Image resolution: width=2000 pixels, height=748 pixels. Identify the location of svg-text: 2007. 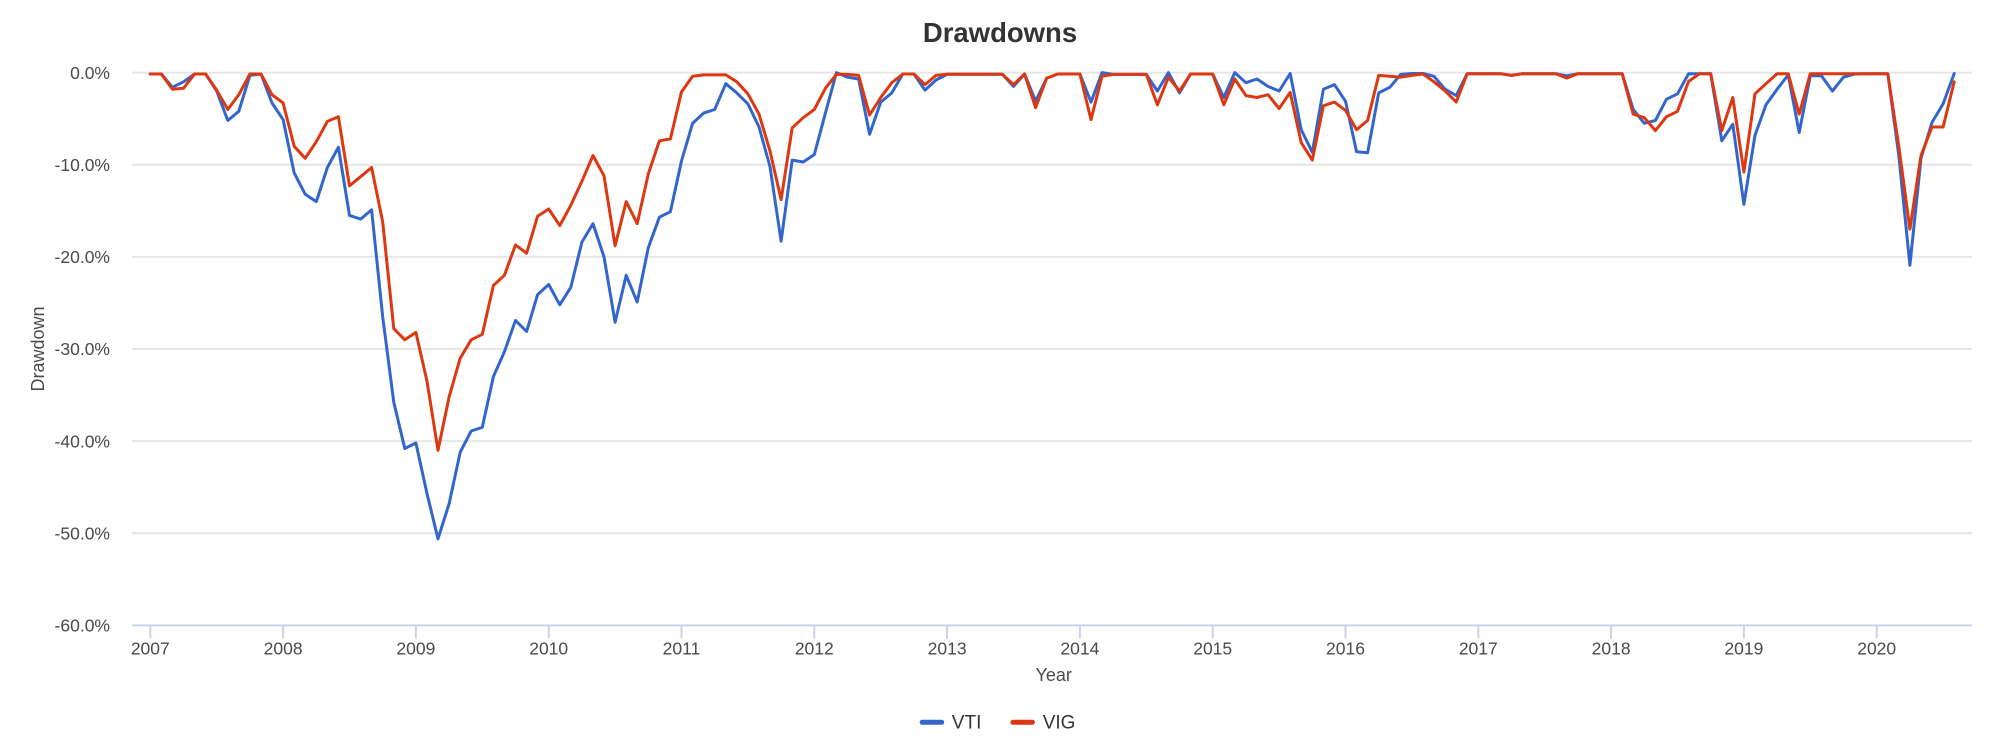
(150, 649).